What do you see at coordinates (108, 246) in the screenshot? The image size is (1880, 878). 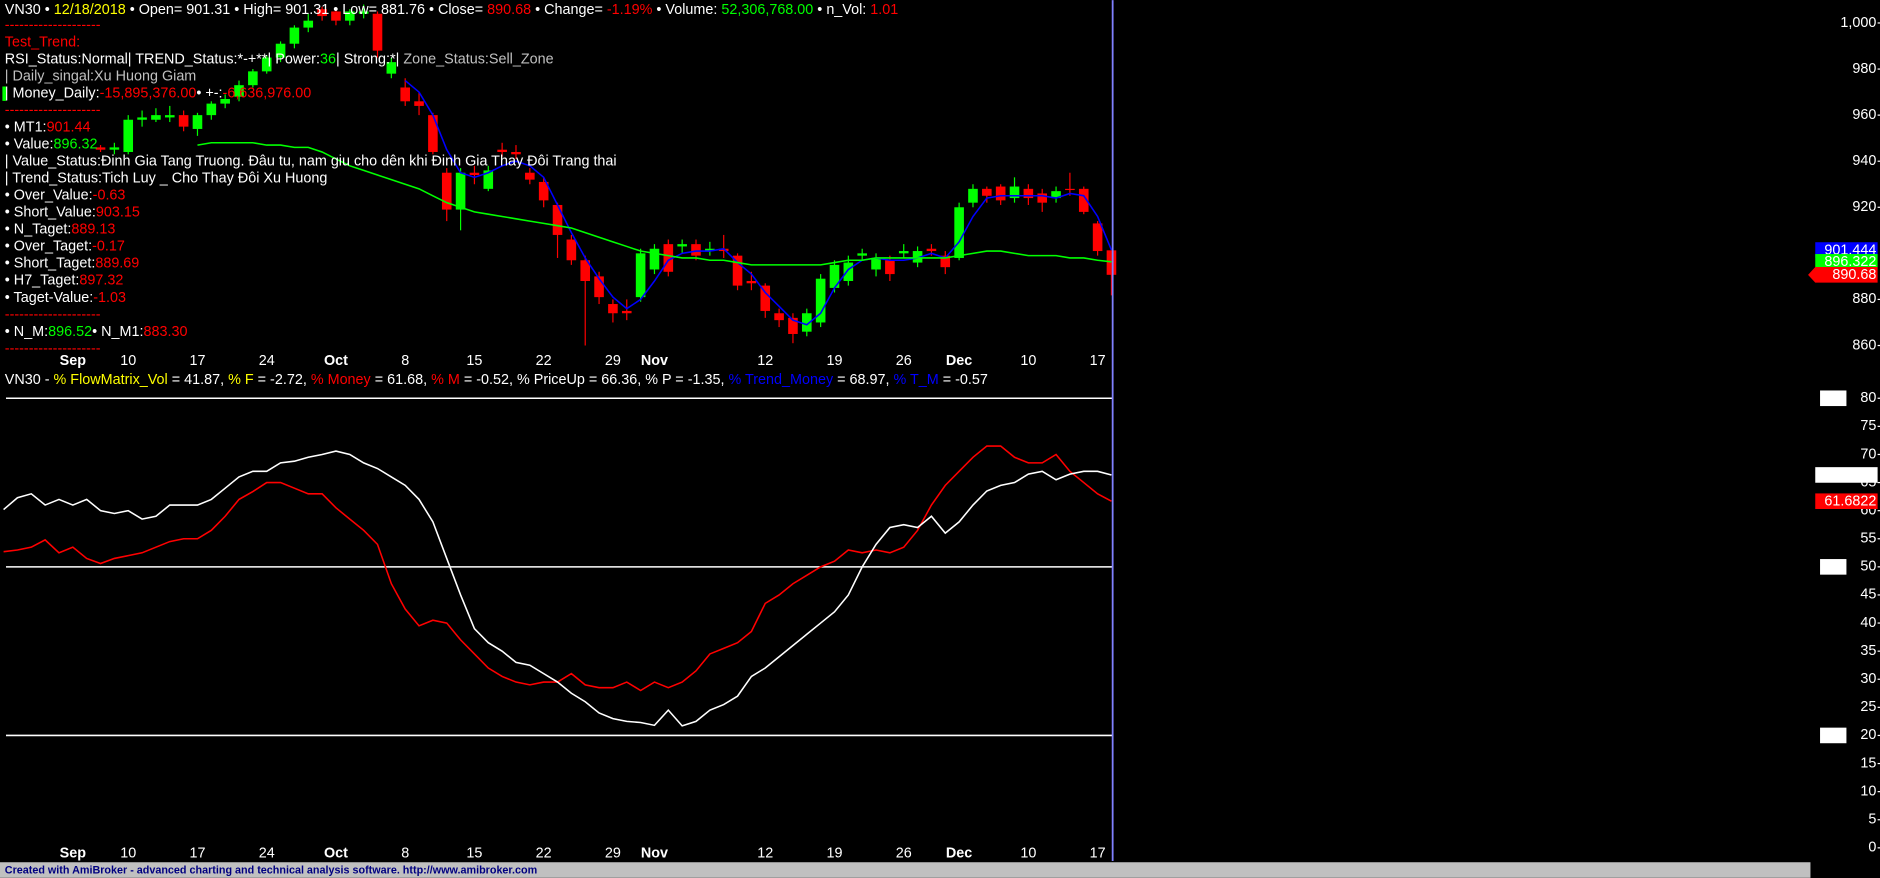 I see `text-segment: -0.17` at bounding box center [108, 246].